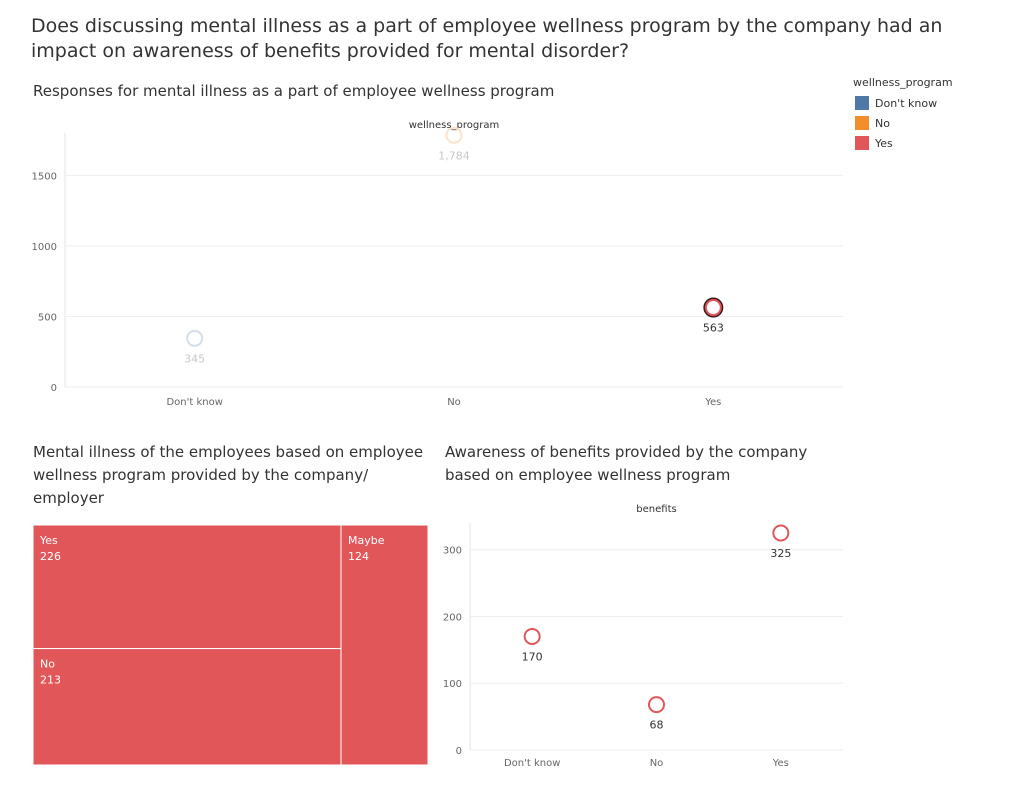 This screenshot has width=1036, height=787. Describe the element at coordinates (358, 556) in the screenshot. I see `treemap-value: 124` at that location.